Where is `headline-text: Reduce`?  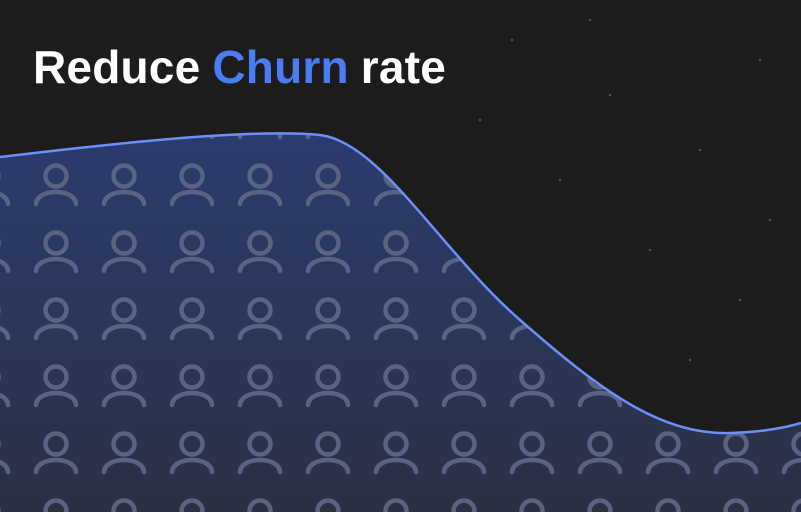
headline-text: Reduce is located at coordinates (117, 67).